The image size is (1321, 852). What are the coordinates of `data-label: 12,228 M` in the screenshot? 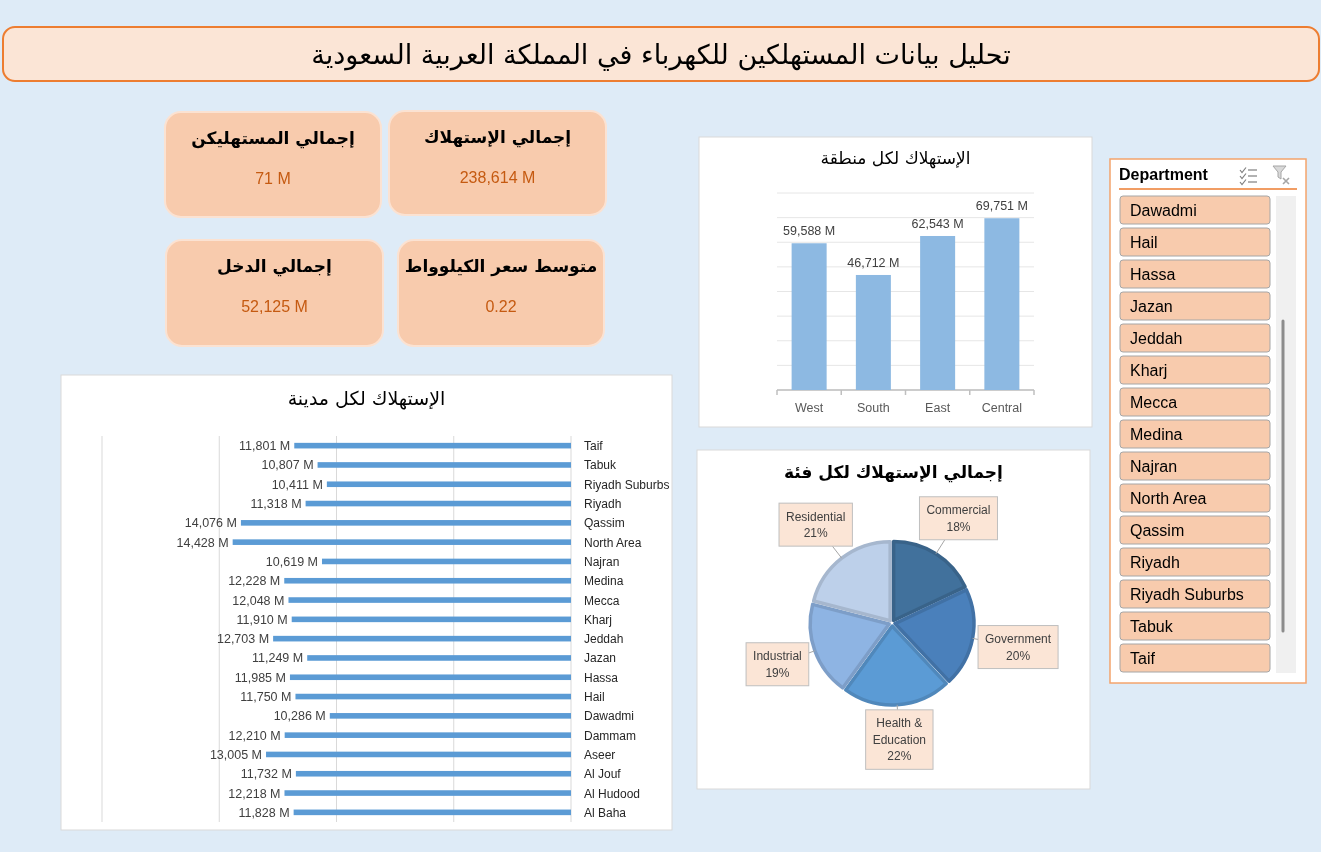 It's located at (254, 581).